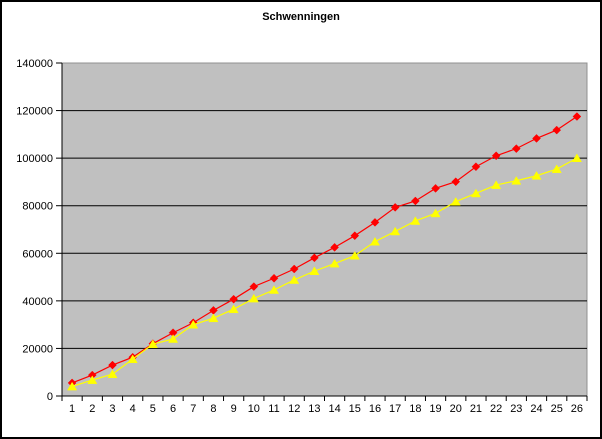  I want to click on x-axis-label: 8, so click(213, 409).